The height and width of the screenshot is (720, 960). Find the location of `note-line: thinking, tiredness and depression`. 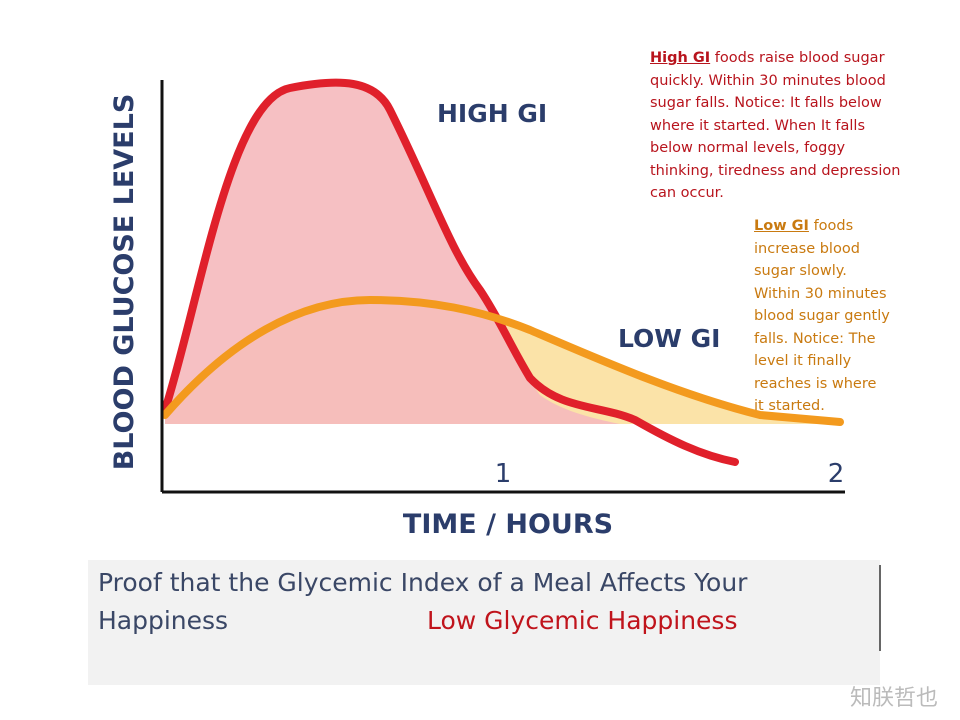

note-line: thinking, tiredness and depression is located at coordinates (775, 171).